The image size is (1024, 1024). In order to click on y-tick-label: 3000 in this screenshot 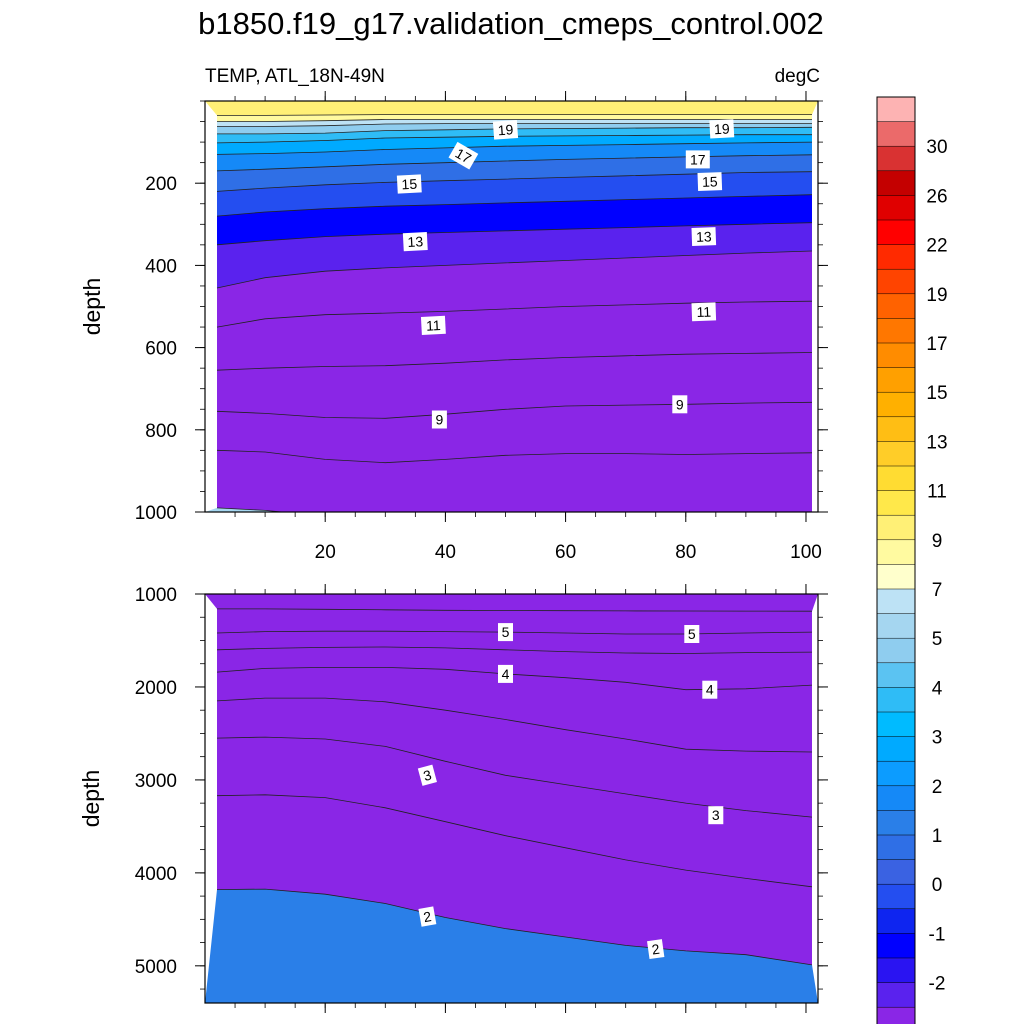, I will do `click(156, 781)`.